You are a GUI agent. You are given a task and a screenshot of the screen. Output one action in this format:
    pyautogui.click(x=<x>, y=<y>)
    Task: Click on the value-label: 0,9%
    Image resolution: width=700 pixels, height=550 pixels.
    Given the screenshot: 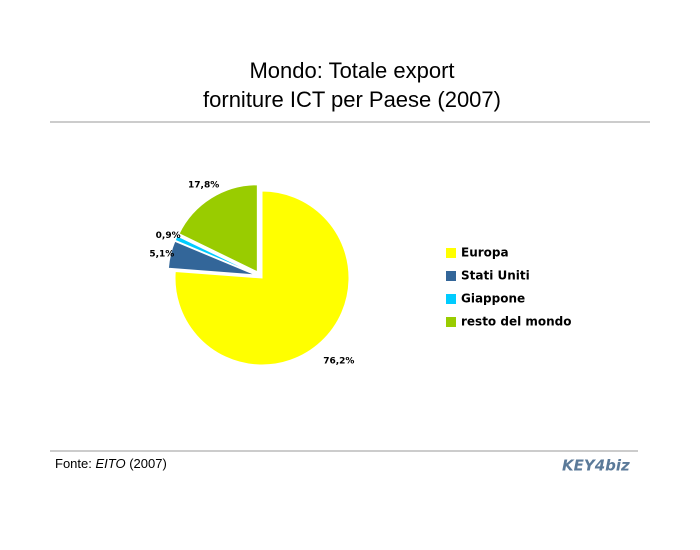 What is the action you would take?
    pyautogui.click(x=168, y=236)
    